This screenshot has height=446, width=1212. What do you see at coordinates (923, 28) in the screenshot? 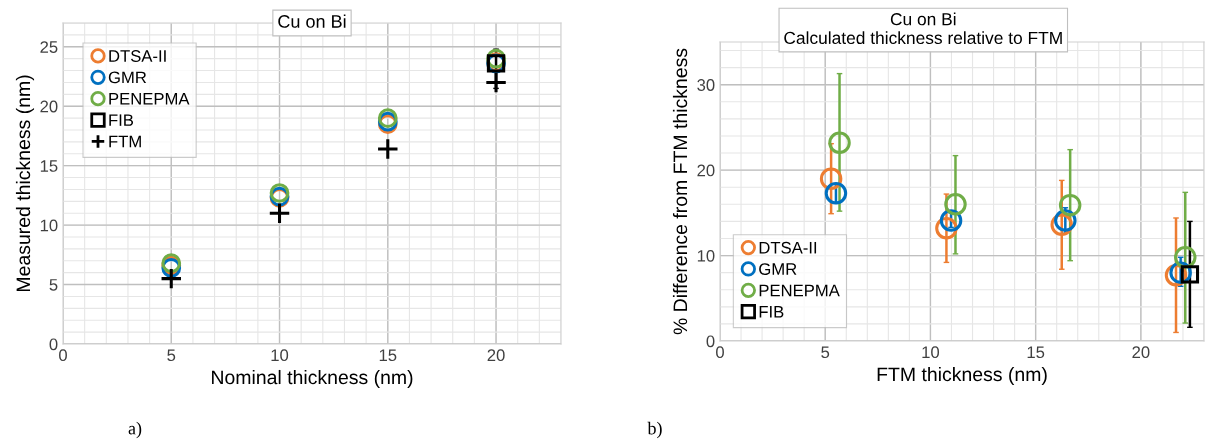
I see `chart-title: Cu on Bi Calculated thickness relative to FTM` at bounding box center [923, 28].